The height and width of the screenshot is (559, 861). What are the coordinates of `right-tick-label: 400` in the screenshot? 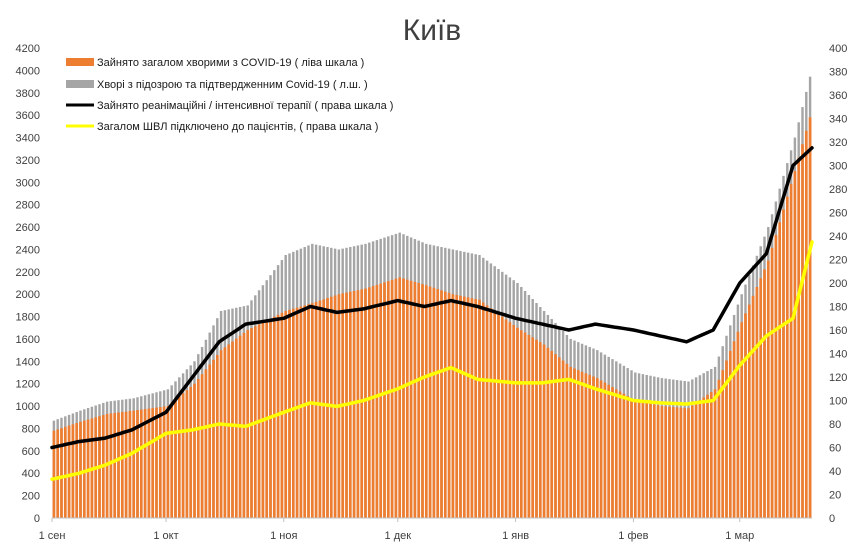 It's located at (838, 49).